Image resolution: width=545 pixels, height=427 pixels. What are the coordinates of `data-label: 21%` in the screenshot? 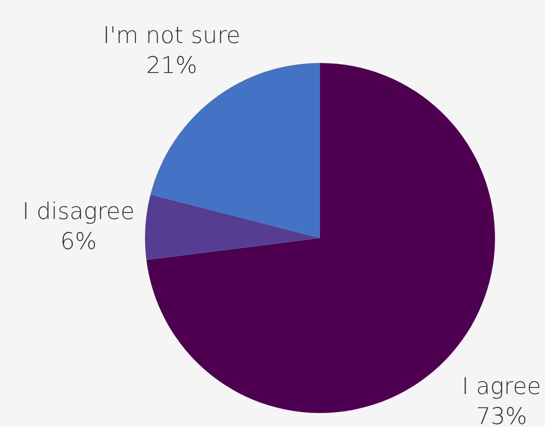 It's located at (172, 65).